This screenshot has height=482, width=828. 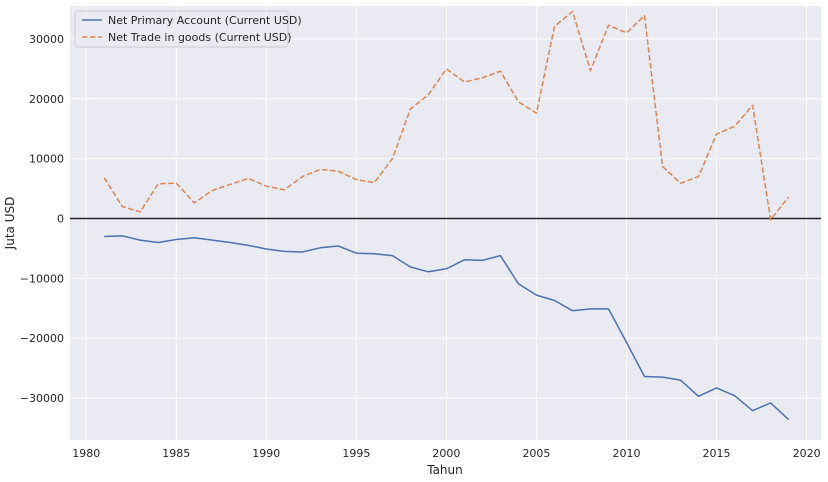 I want to click on x-tick-labels: 1980 1985 1990 1995 2000 2005 2010 2015 2020, so click(x=446, y=453).